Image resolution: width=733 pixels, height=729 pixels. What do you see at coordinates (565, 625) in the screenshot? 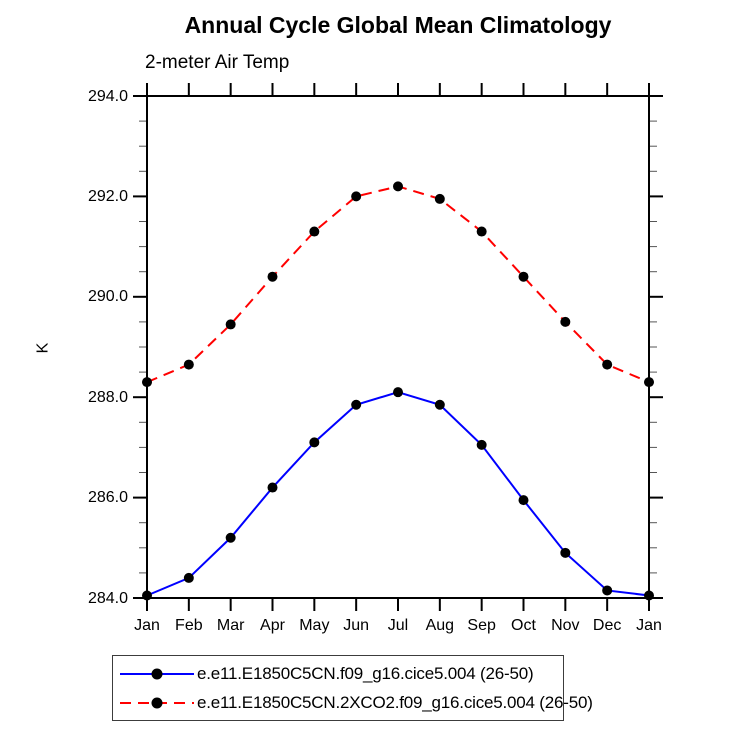
I see `x-tick-label: Nov` at bounding box center [565, 625].